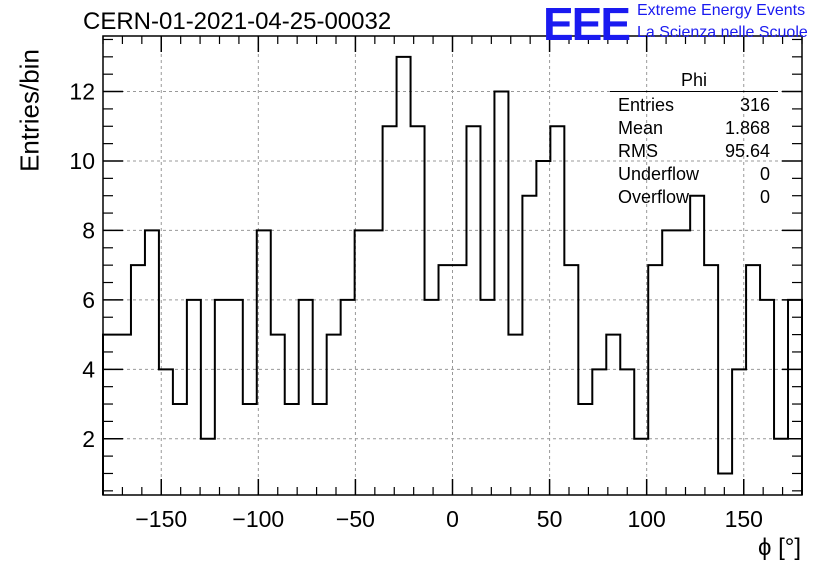  Describe the element at coordinates (694, 81) in the screenshot. I see `stats-title: Phi` at that location.